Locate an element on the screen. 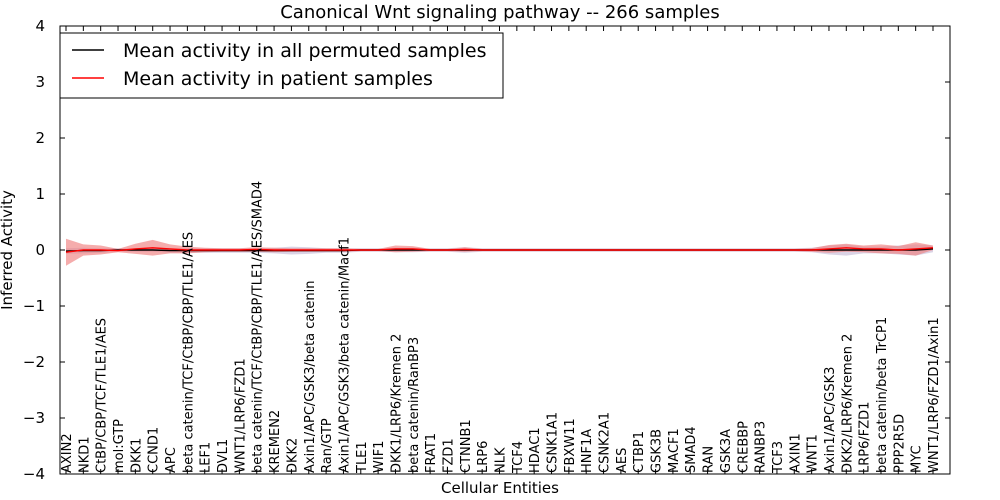 Image resolution: width=1000 pixels, height=500 pixels. x-tick-label: DKK1/LRP6/Kremen 2 is located at coordinates (397, 403).